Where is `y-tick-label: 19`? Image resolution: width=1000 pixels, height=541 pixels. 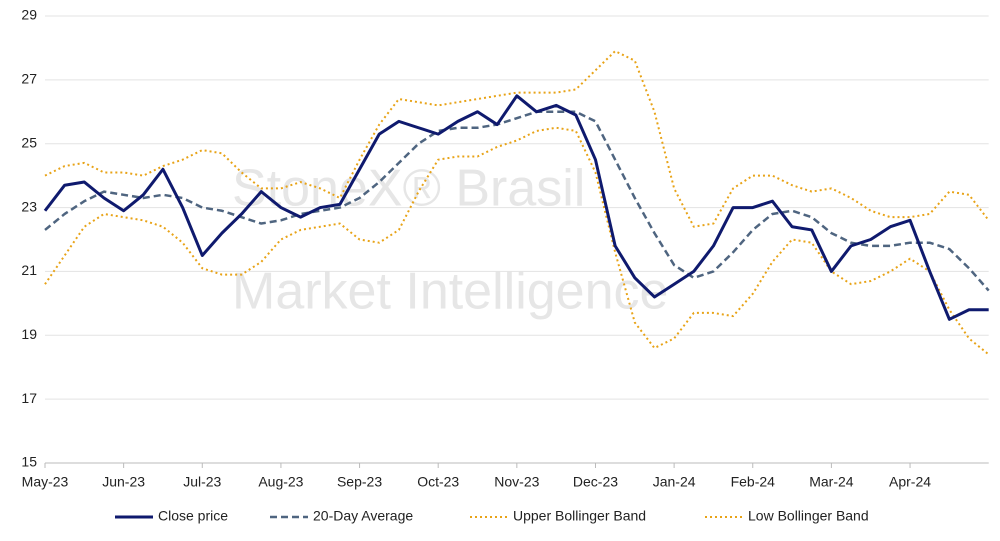 y-tick-label: 19 is located at coordinates (29, 334).